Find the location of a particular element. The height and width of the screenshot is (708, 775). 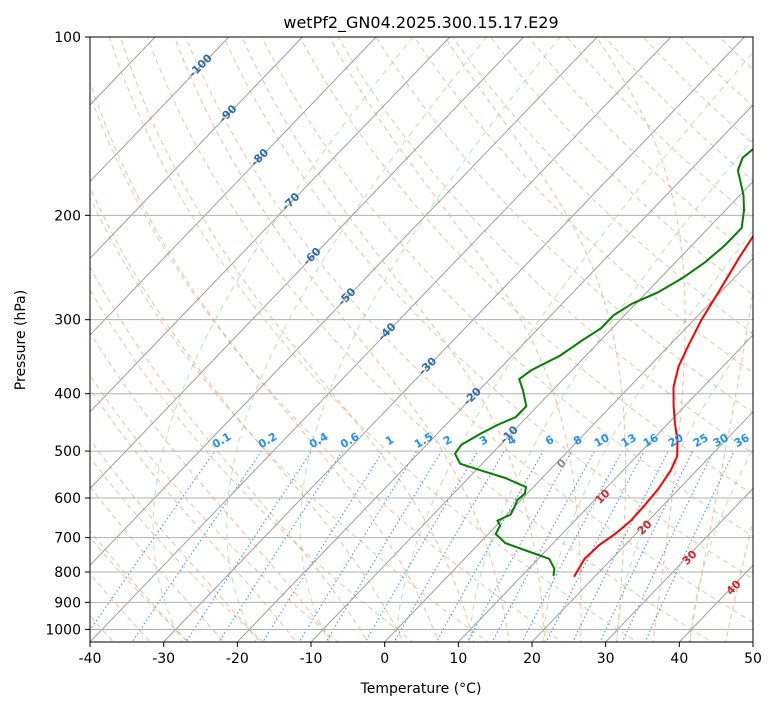

y-tick-label: 100 is located at coordinates (67, 38).